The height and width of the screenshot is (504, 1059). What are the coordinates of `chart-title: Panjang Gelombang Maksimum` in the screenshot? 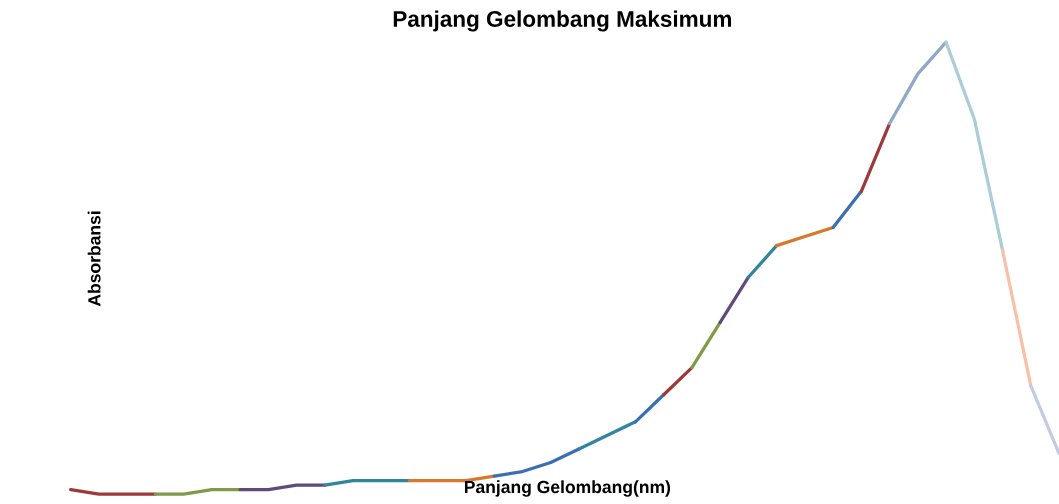 It's located at (562, 21).